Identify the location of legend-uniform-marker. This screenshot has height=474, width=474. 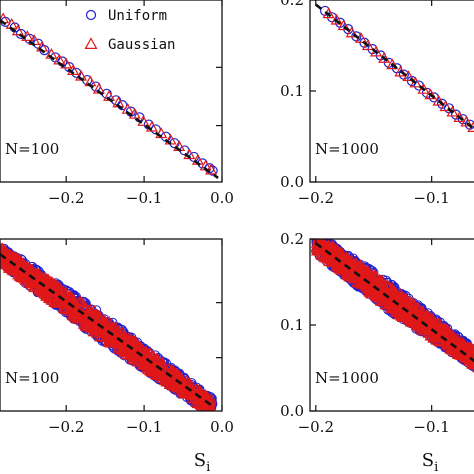
(91, 15).